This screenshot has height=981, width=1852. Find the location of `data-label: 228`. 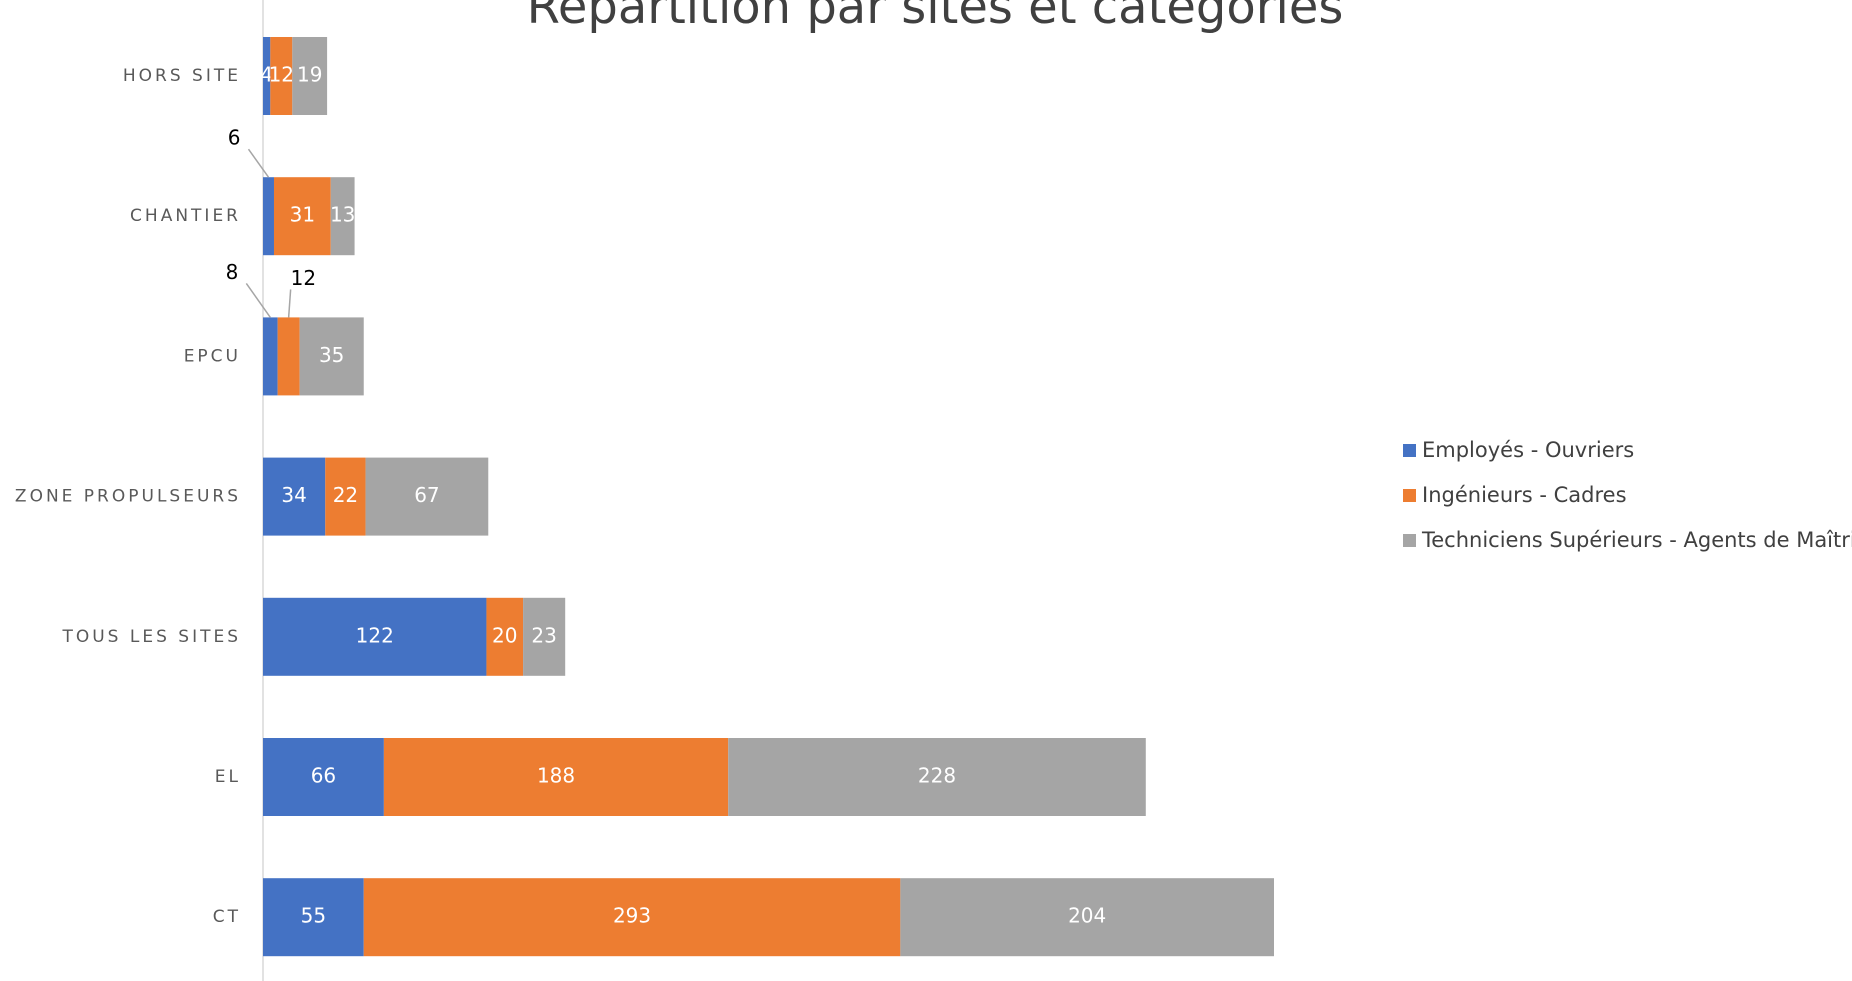

data-label: 228 is located at coordinates (937, 776).